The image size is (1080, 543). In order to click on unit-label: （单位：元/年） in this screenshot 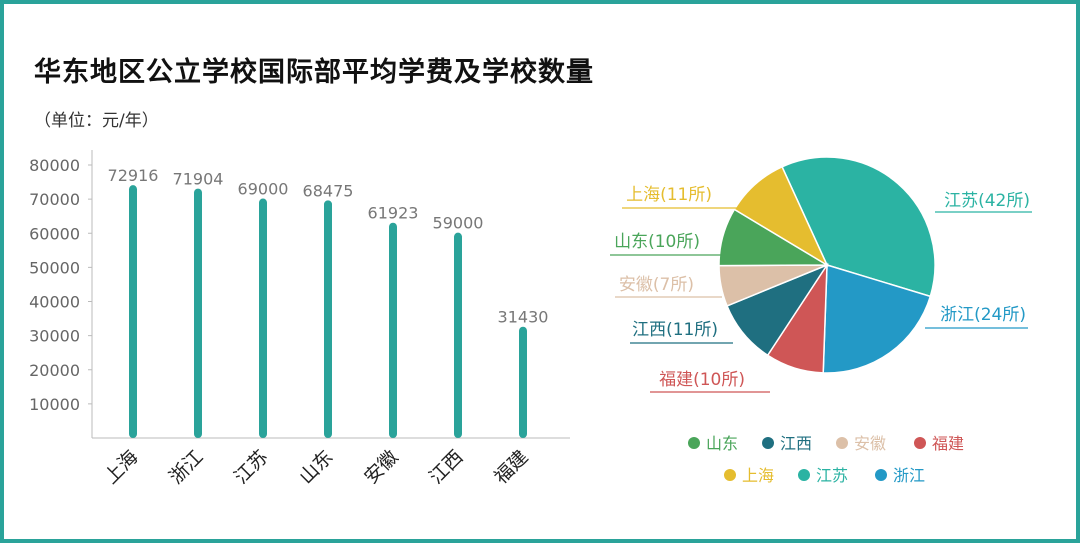, I will do `click(96, 121)`.